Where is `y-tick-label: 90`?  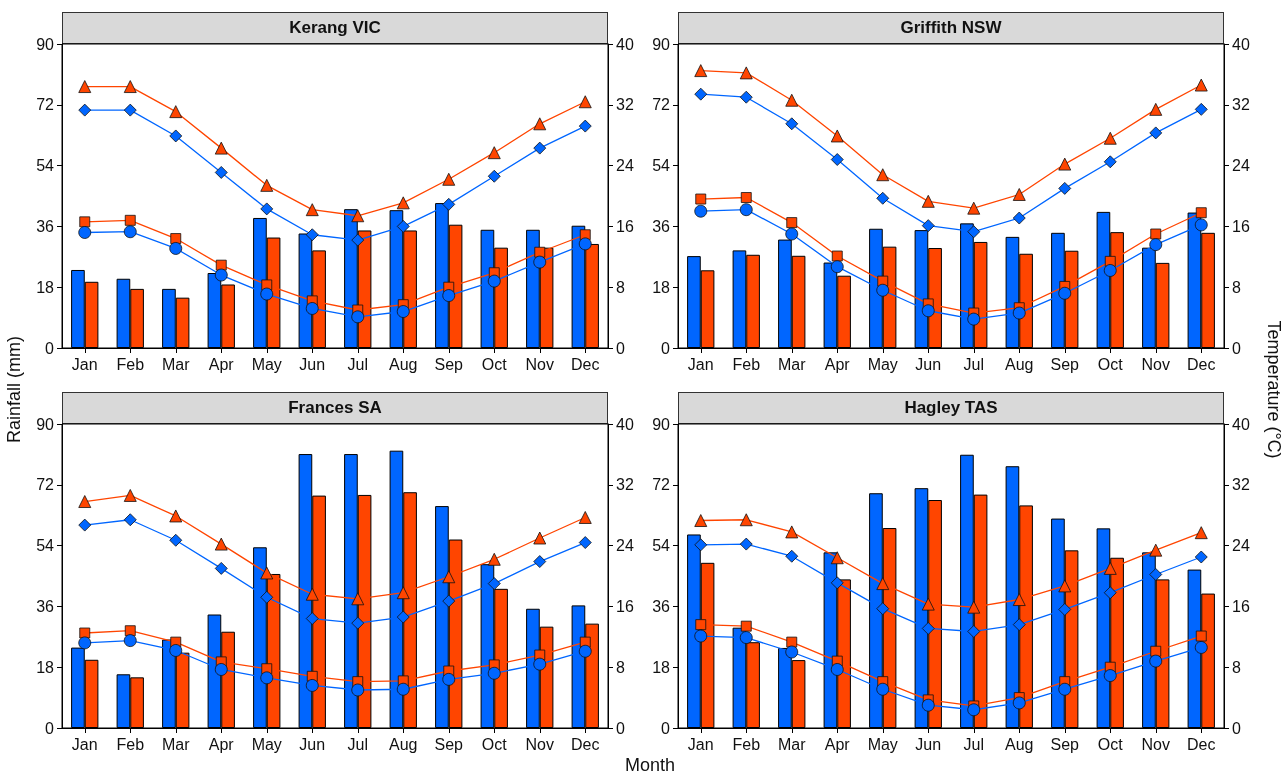 y-tick-label: 90 is located at coordinates (45, 424).